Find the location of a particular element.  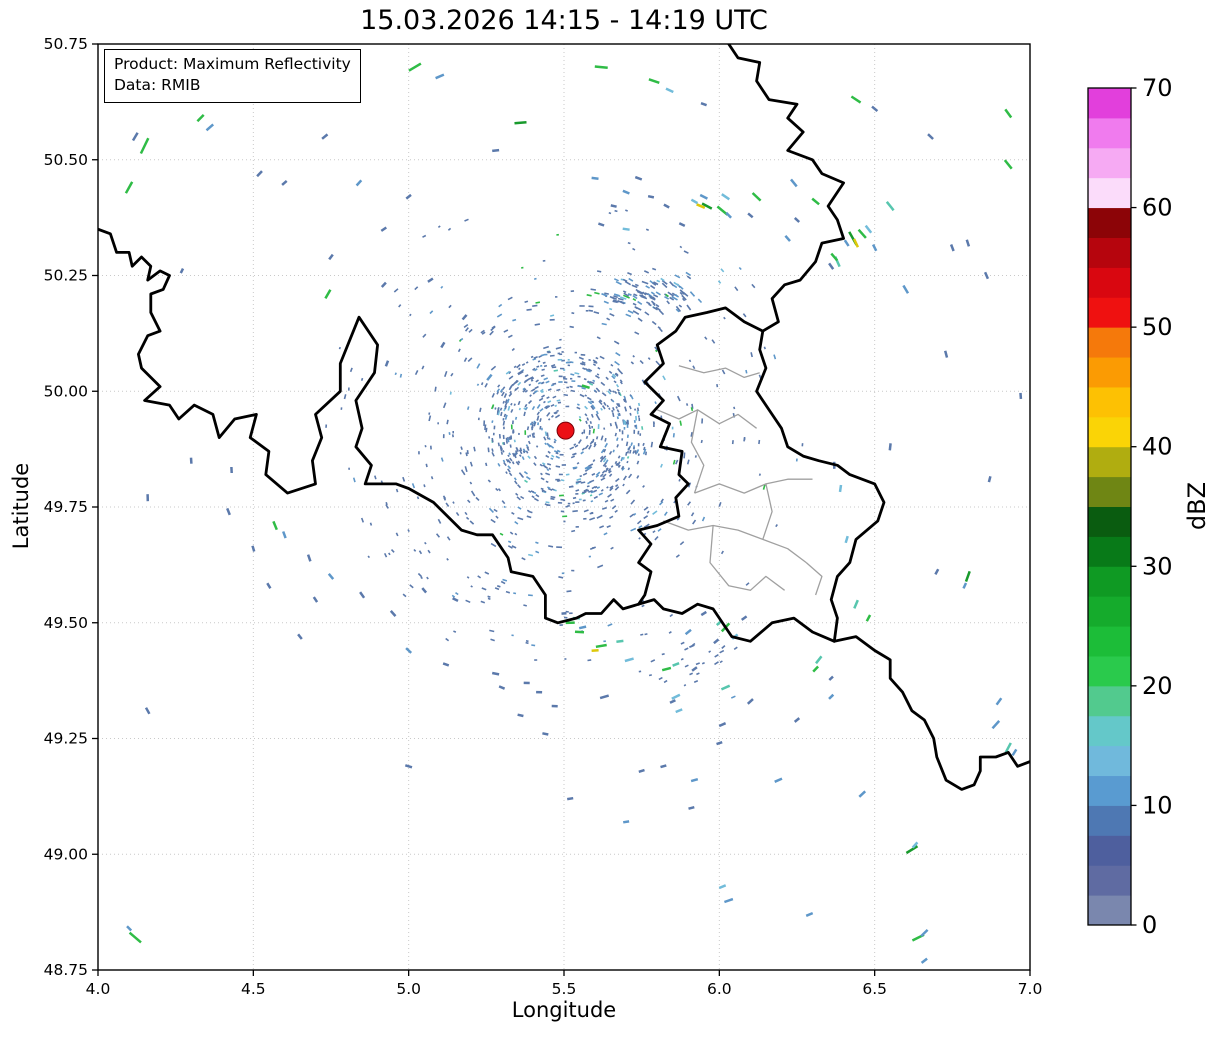

x-tick-label: 4.0 is located at coordinates (98, 989).